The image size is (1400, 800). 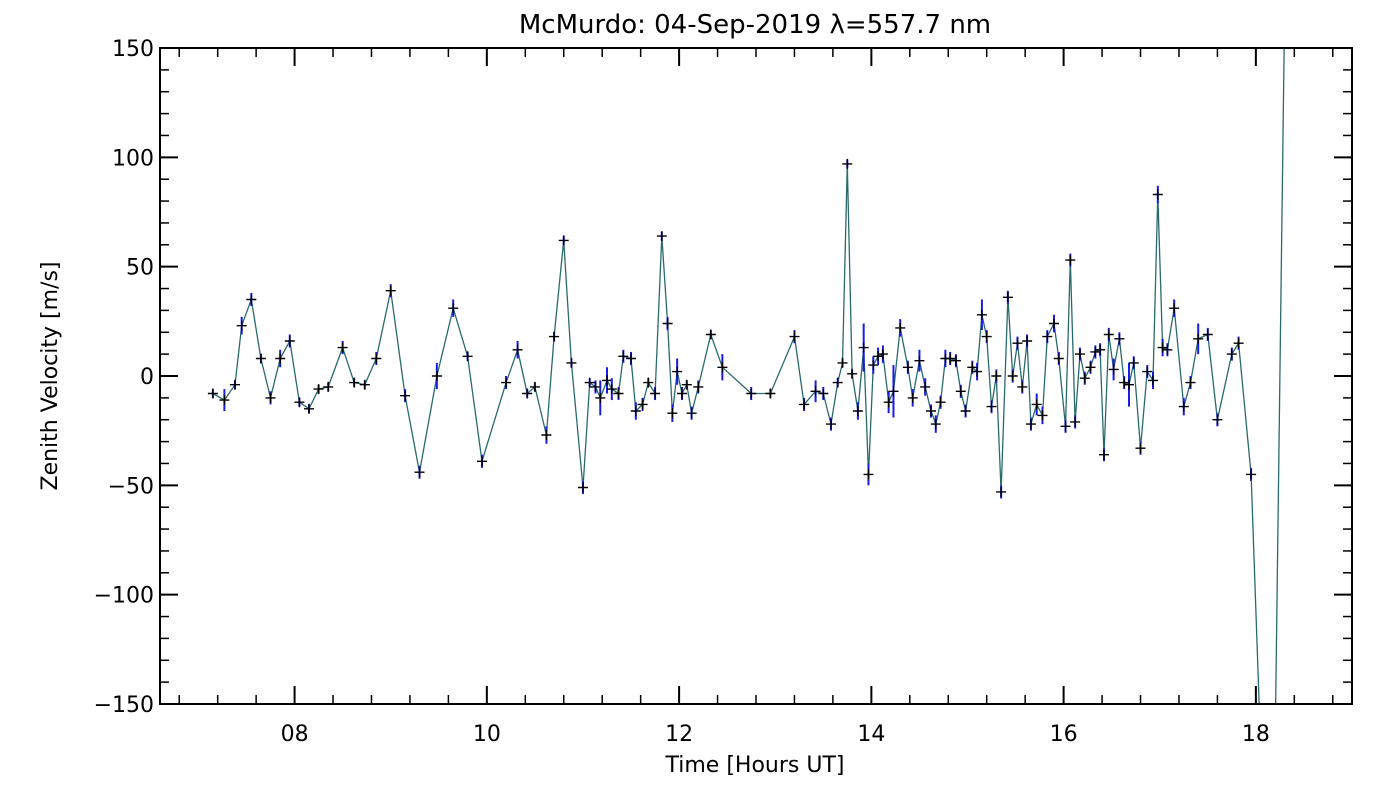 What do you see at coordinates (1256, 734) in the screenshot?
I see `x-tick-label: 18` at bounding box center [1256, 734].